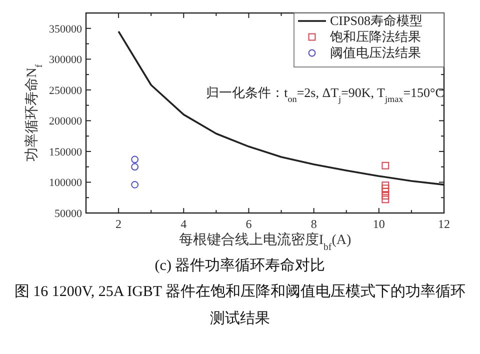 This screenshot has height=354, width=480. What do you see at coordinates (249, 224) in the screenshot?
I see `x-tick-label: 6` at bounding box center [249, 224].